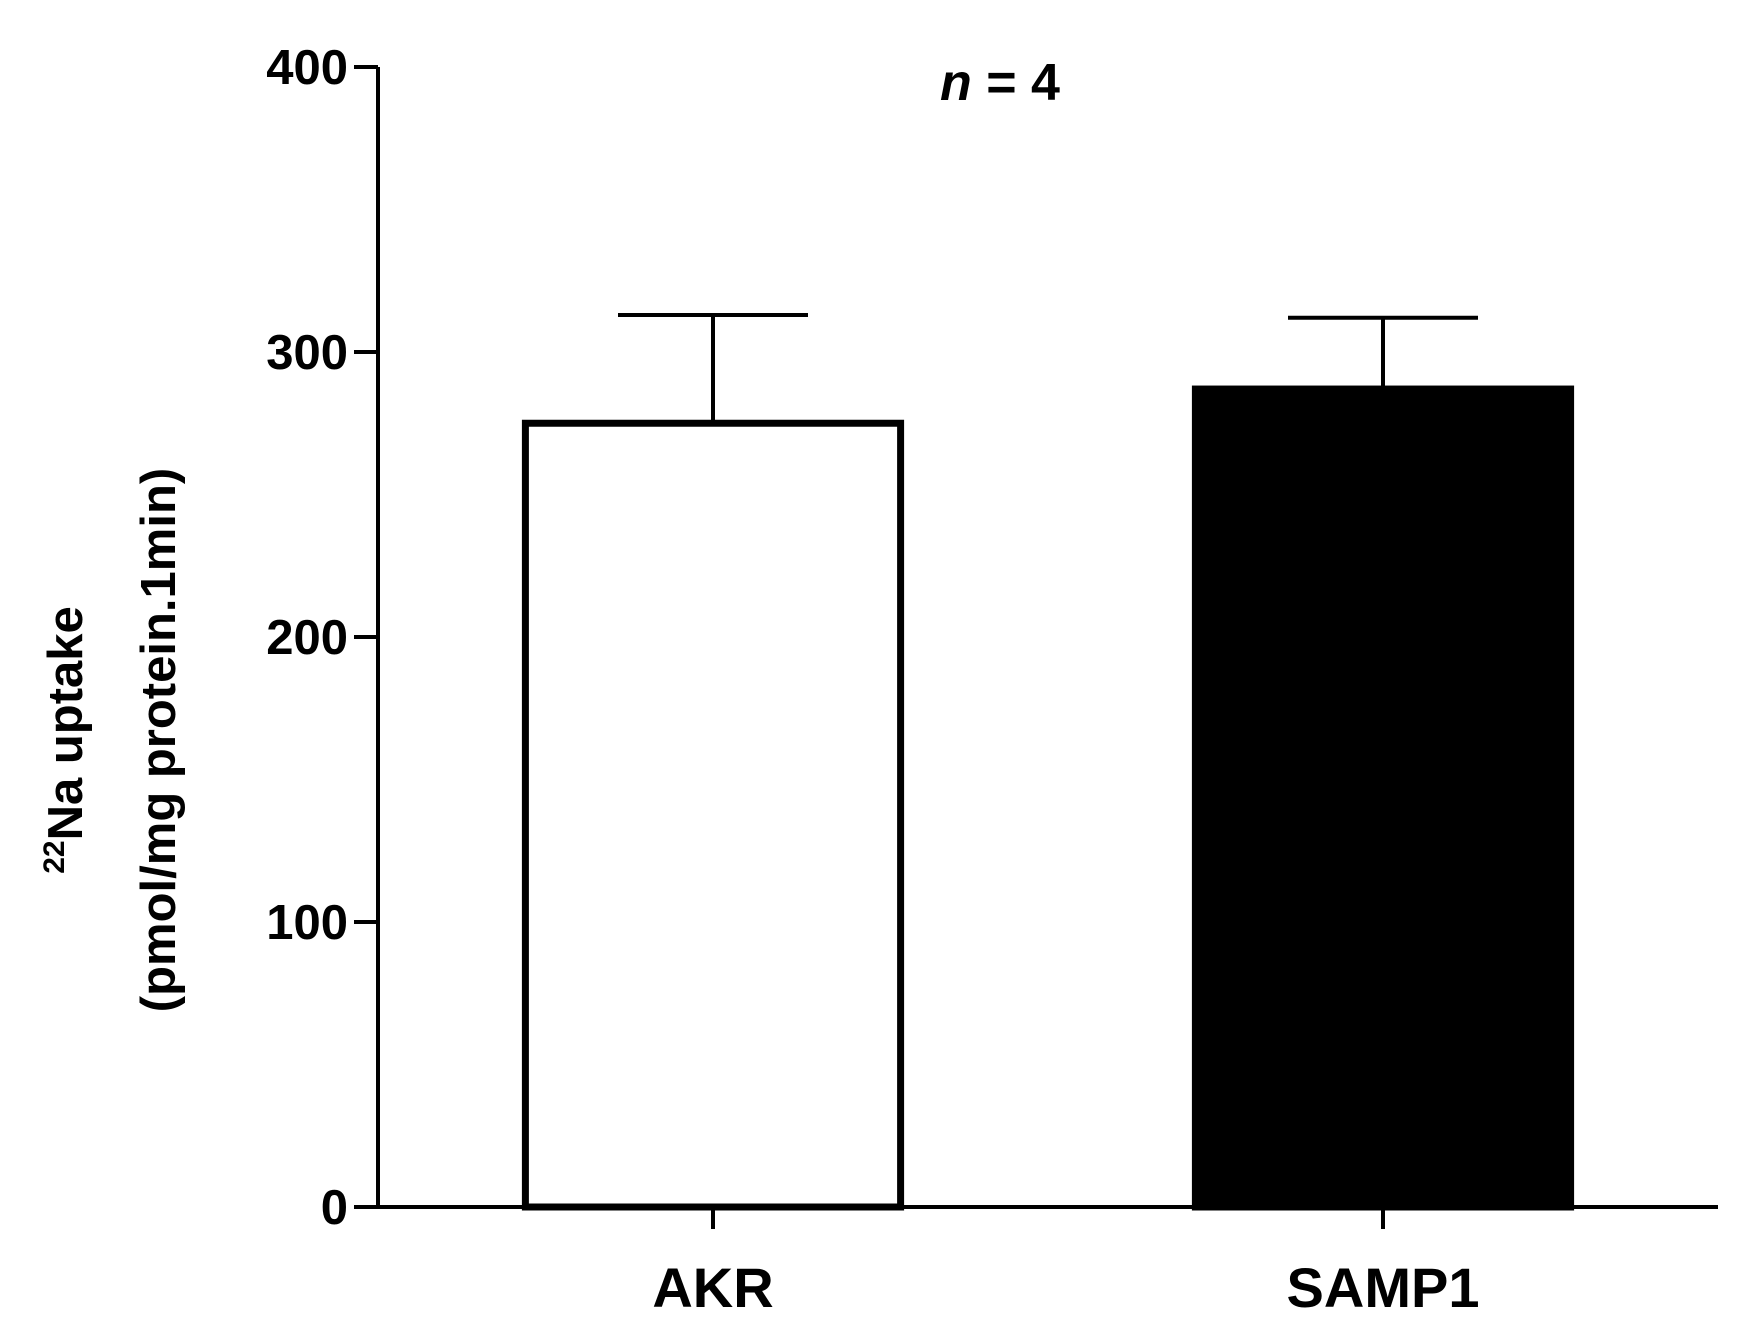 Image resolution: width=1753 pixels, height=1333 pixels. I want to click on x-axis-ticks: AKR SAMP1, so click(1065, 1263).